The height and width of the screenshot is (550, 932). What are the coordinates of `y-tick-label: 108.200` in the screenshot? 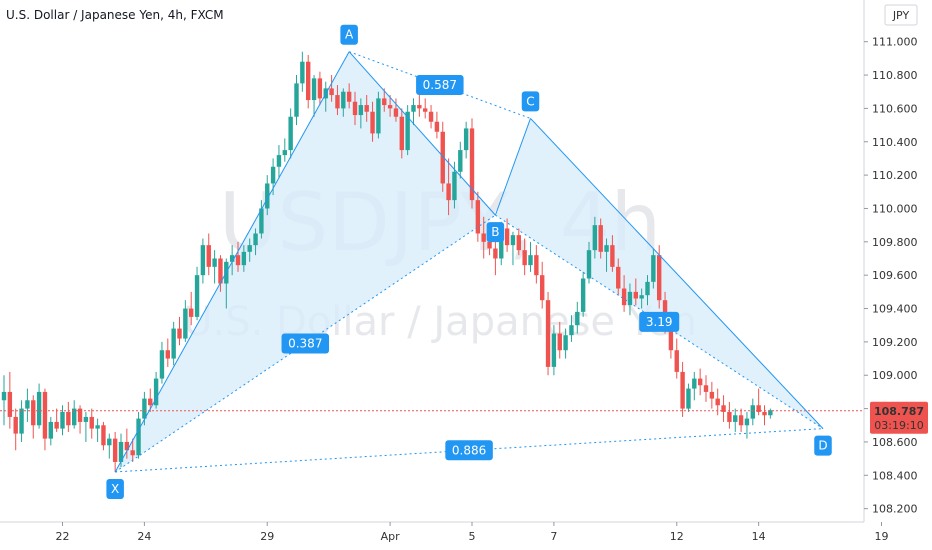 It's located at (895, 509).